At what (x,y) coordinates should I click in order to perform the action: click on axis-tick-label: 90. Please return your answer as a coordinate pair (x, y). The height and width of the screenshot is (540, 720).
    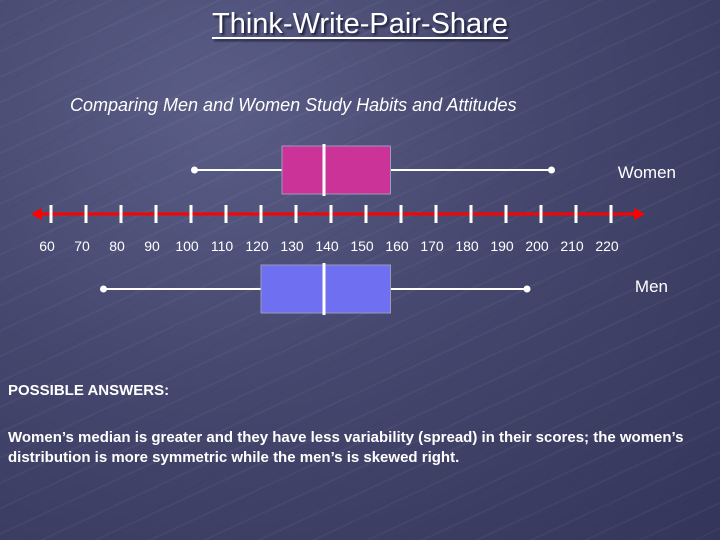
    Looking at the image, I should click on (152, 246).